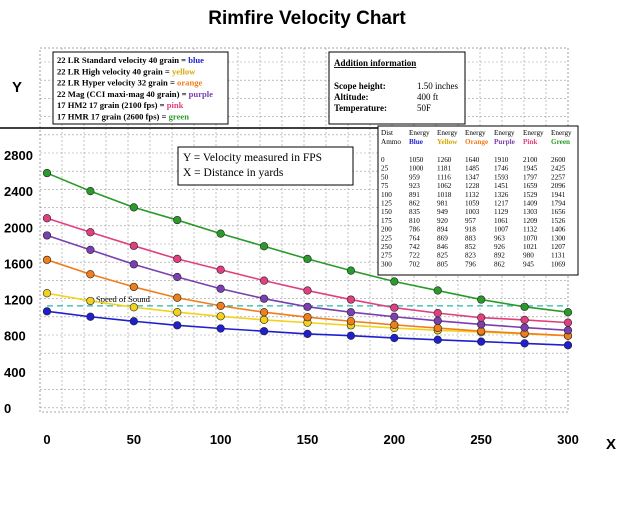 This screenshot has height=530, width=640. What do you see at coordinates (470, 247) in the screenshot?
I see `table-cell: 852` at bounding box center [470, 247].